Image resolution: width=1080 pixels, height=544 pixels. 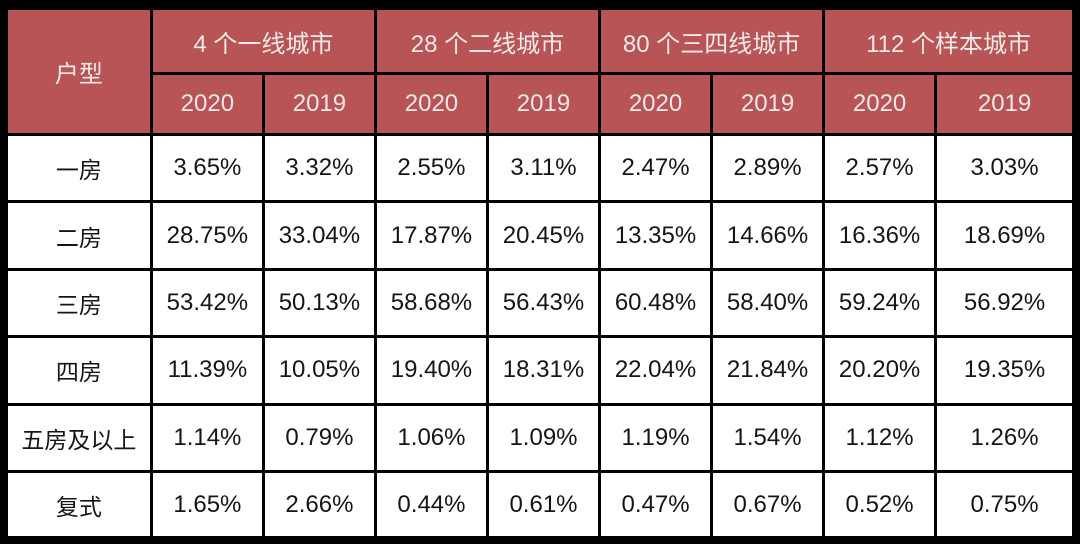 What do you see at coordinates (78, 505) in the screenshot?
I see `row-label: 复式` at bounding box center [78, 505].